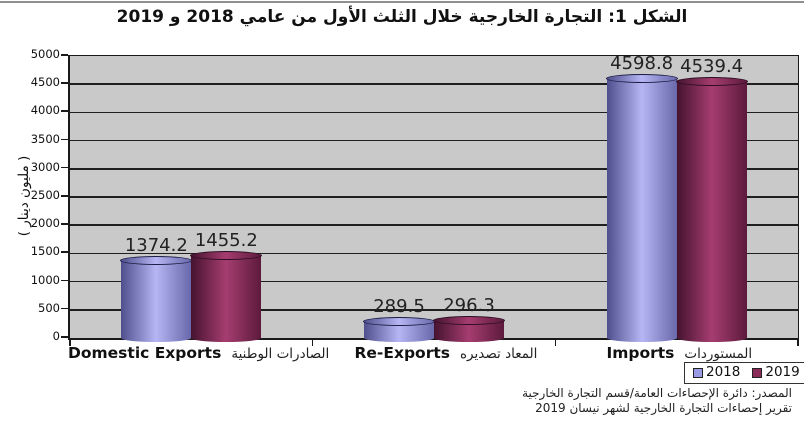 This screenshot has height=428, width=804. What do you see at coordinates (156, 245) in the screenshot?
I see `value-label-2018-domestic-exports: 1374.2` at bounding box center [156, 245].